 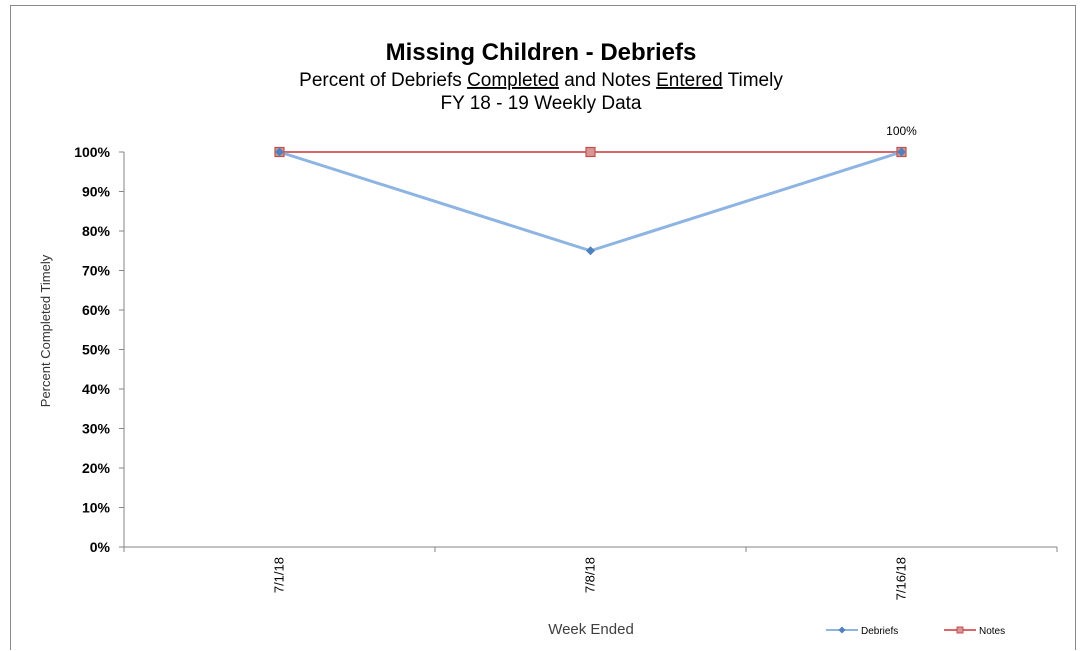 I want to click on y-tick-label: 0%, so click(x=100, y=547).